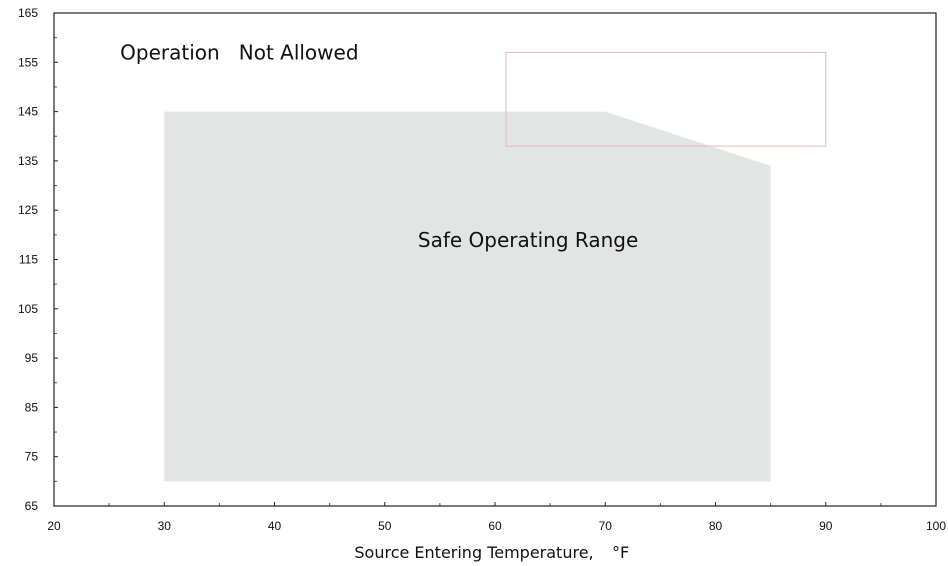 This screenshot has height=566, width=948. Describe the element at coordinates (32, 506) in the screenshot. I see `y-tick-label: 65` at that location.